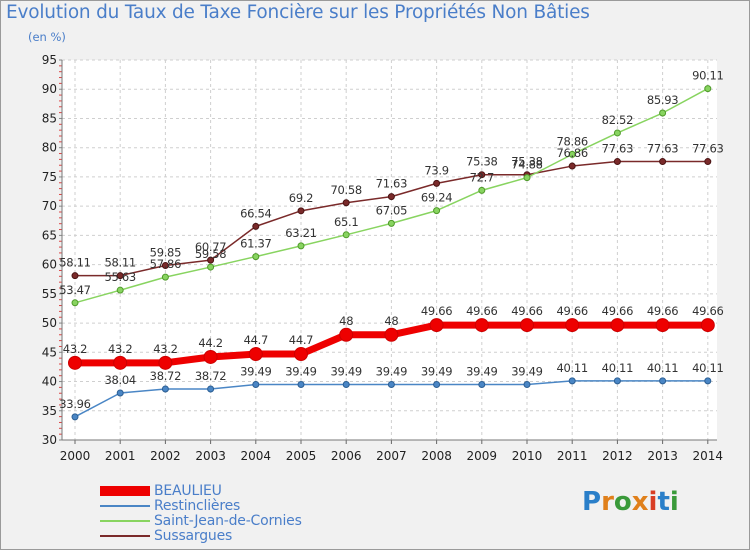 This screenshot has height=550, width=750. Describe the element at coordinates (210, 254) in the screenshot. I see `data-label-saint-jean-de-cornies: 59.58` at that location.